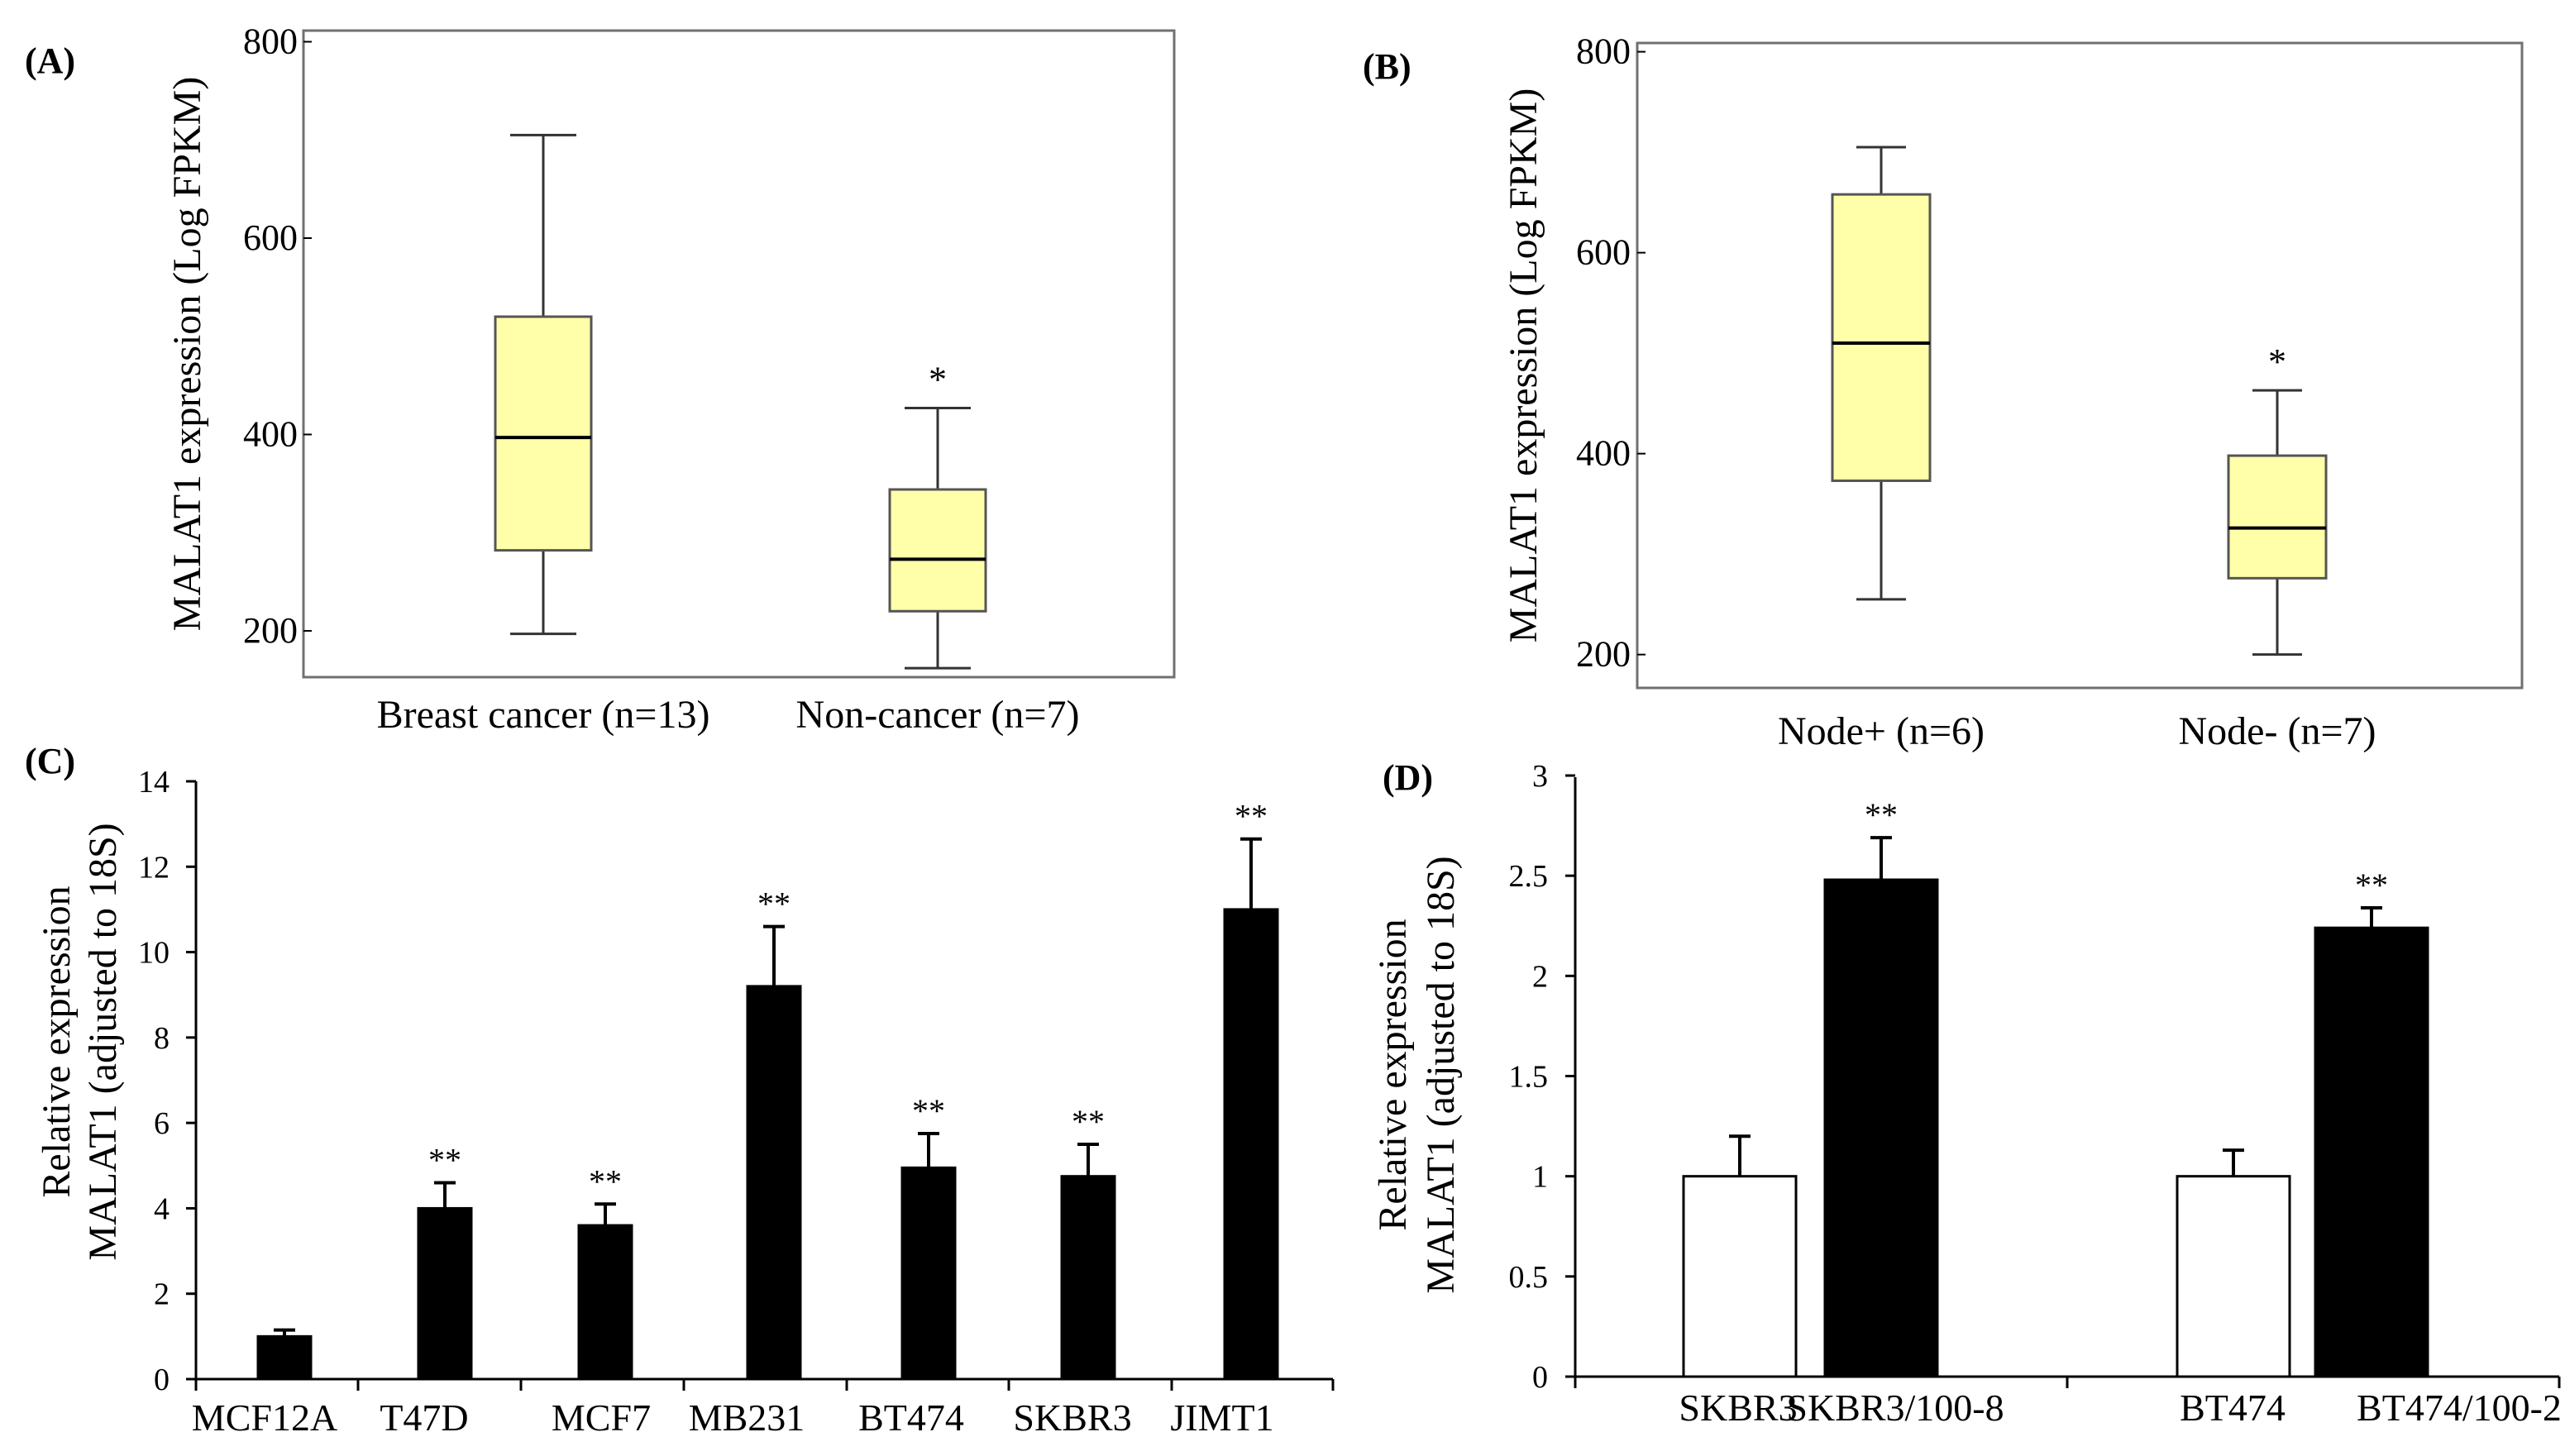 The image size is (2565, 1456). I want to click on category-label: JIMT1, so click(1221, 1417).